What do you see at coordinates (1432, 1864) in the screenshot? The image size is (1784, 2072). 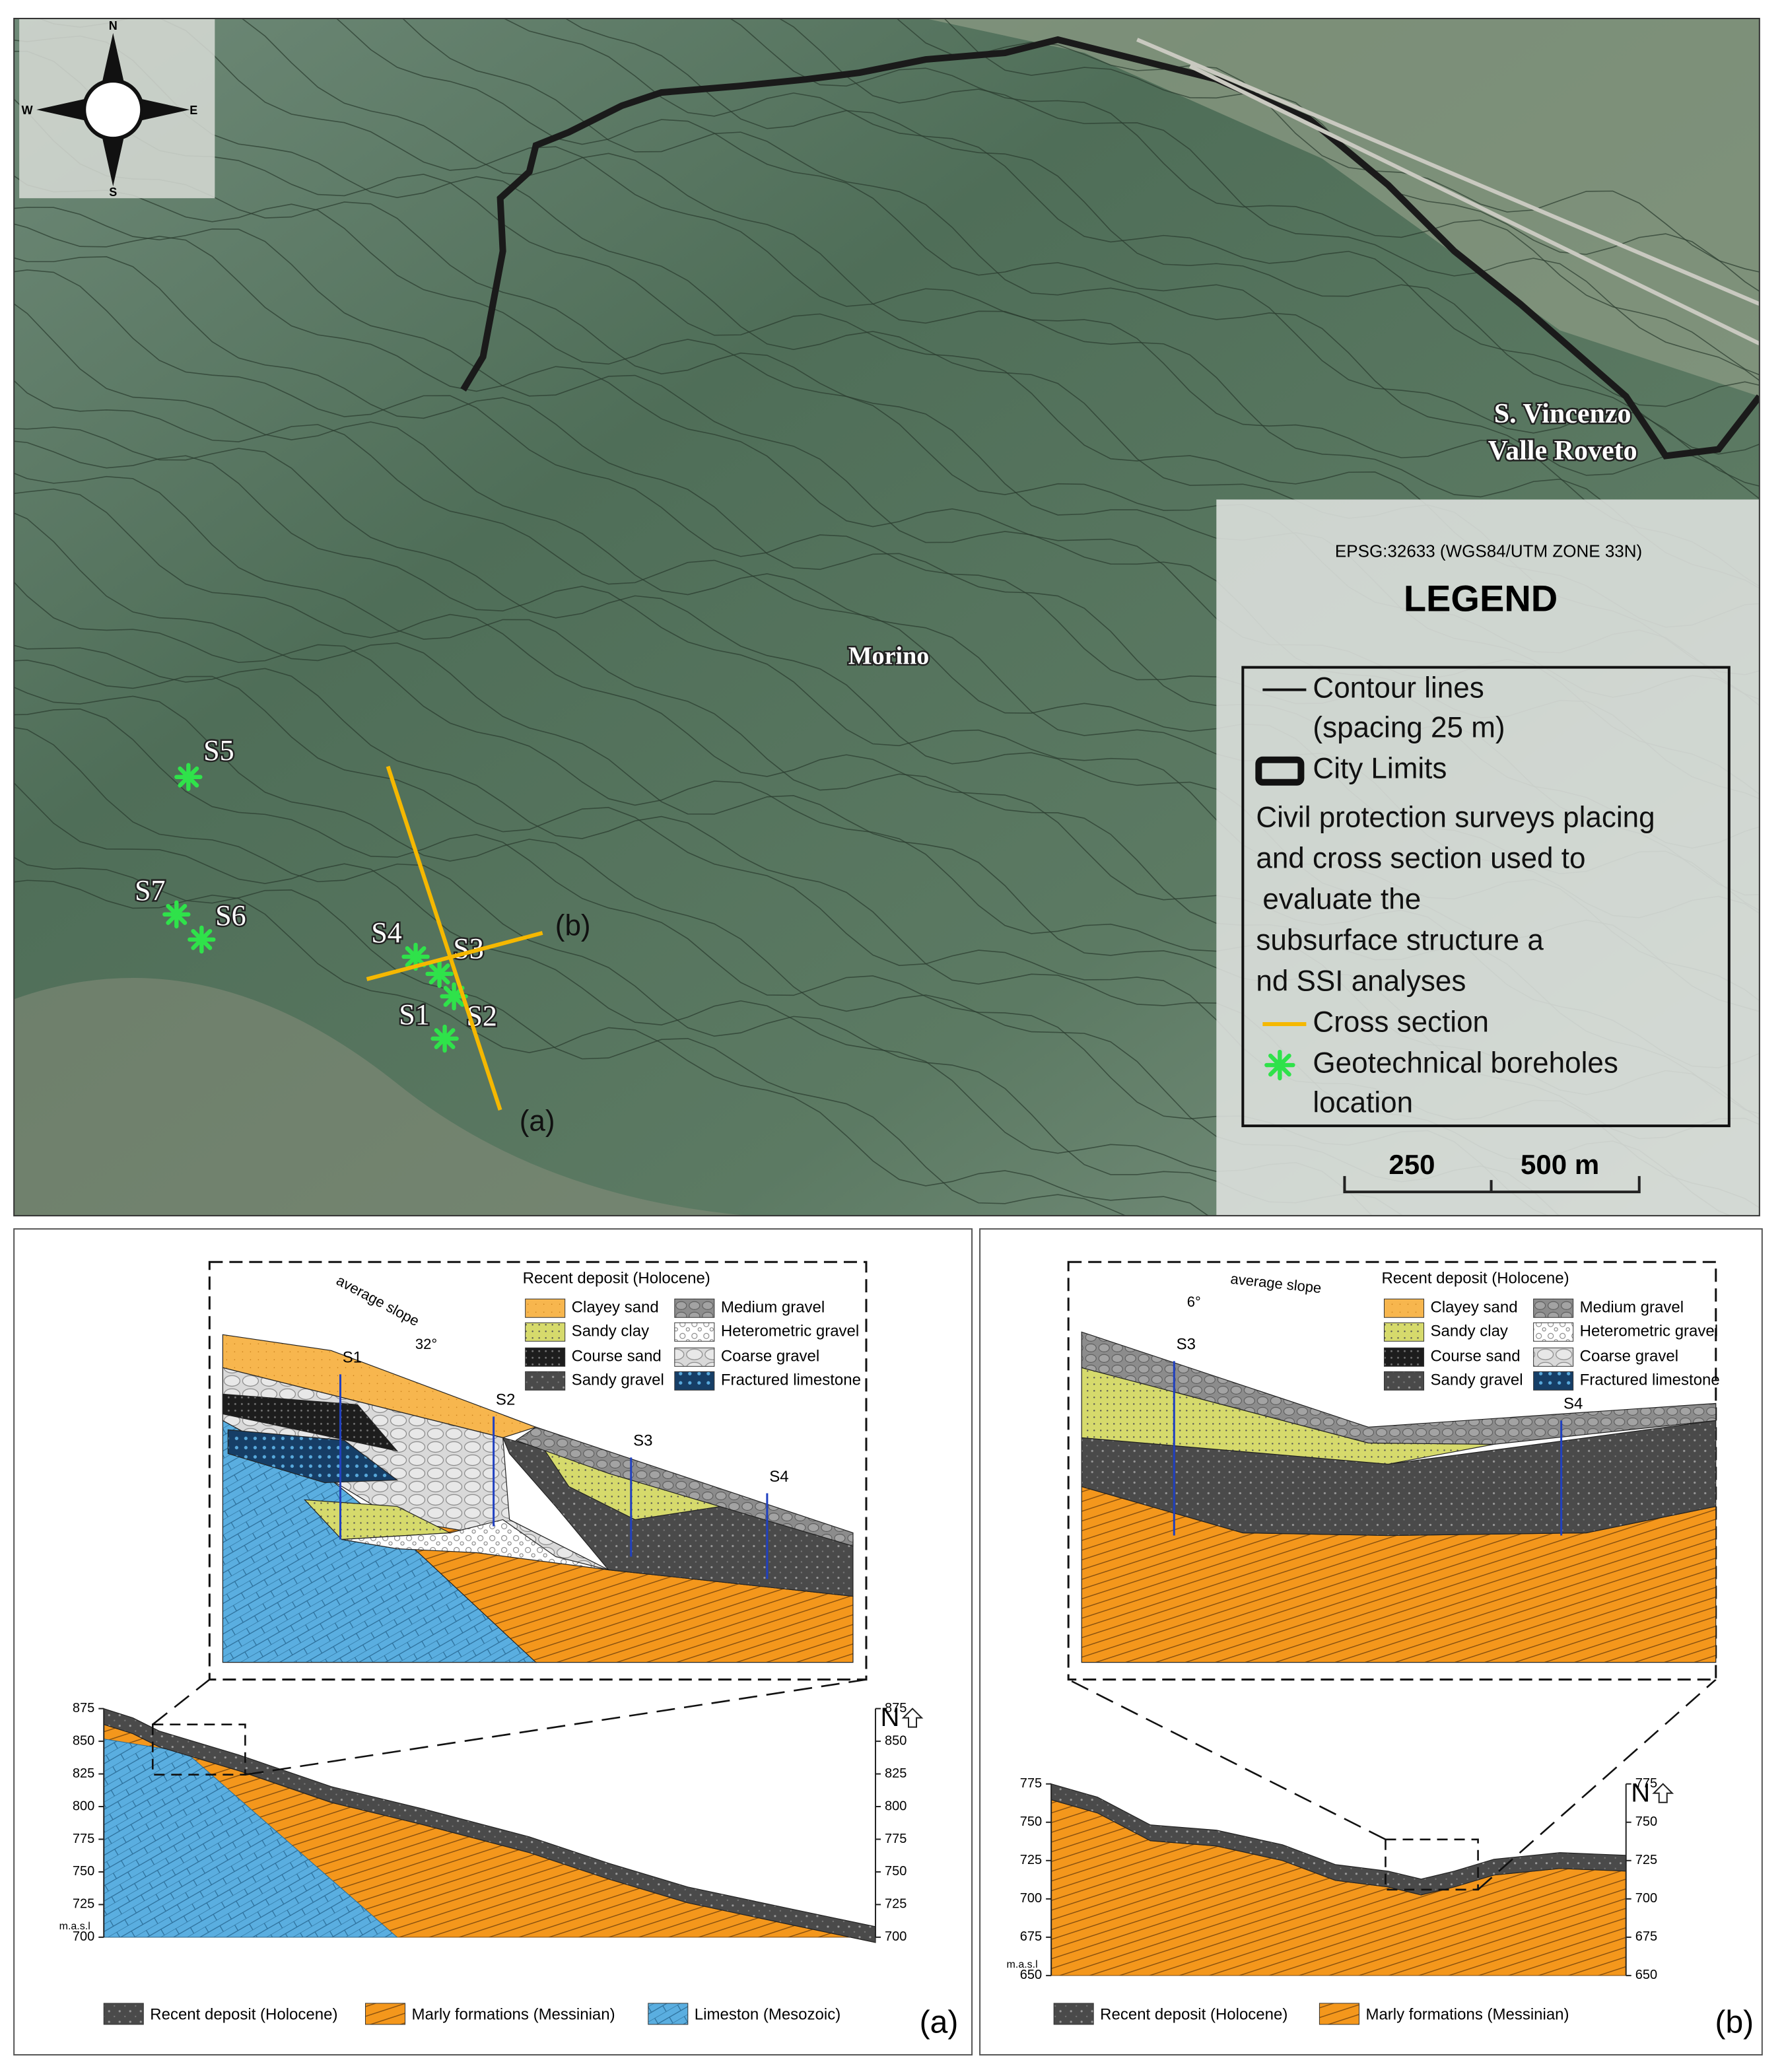 I see `zoom-box` at bounding box center [1432, 1864].